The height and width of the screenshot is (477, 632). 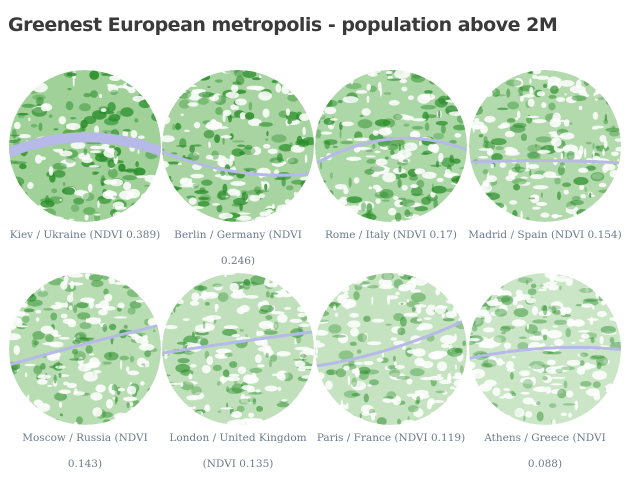 What do you see at coordinates (238, 248) in the screenshot?
I see `caption: Berlin / Germany (NDVI 0.246)` at bounding box center [238, 248].